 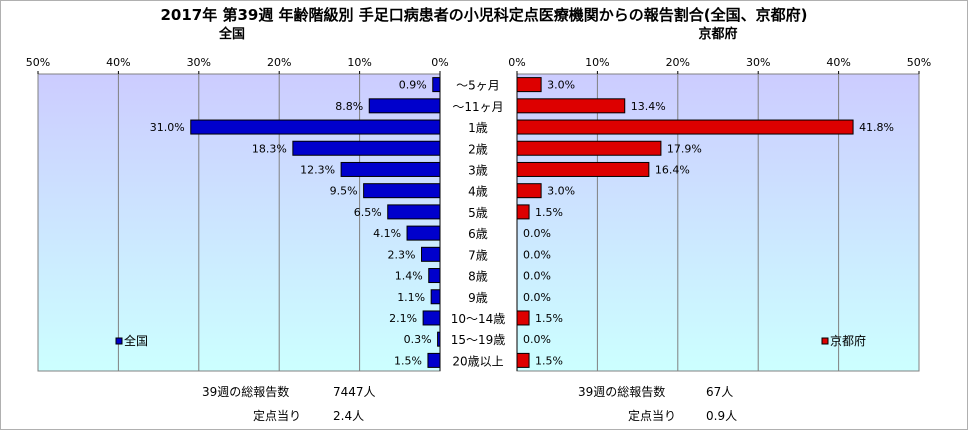 What do you see at coordinates (348, 416) in the screenshot?
I see `footer-left-per-value: 2.4人` at bounding box center [348, 416].